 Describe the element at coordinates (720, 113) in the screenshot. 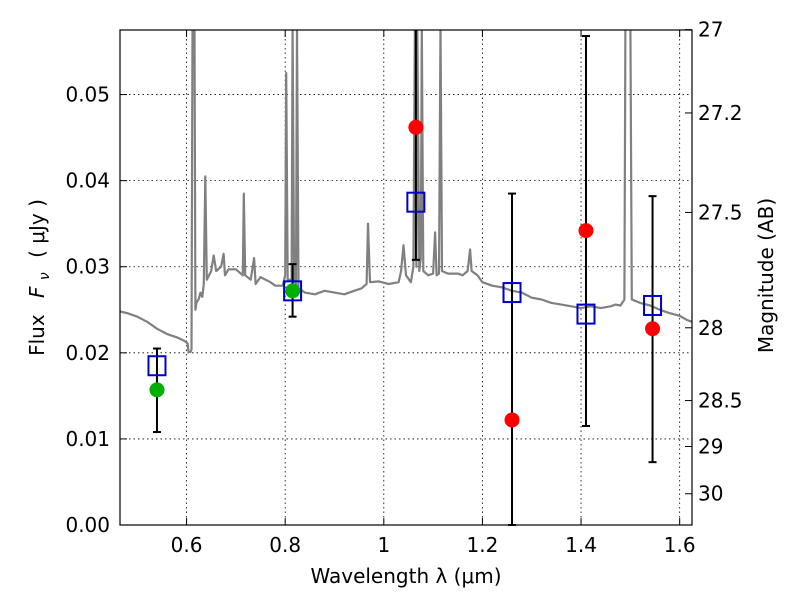

I see `y2-tick-label: 27.2` at that location.